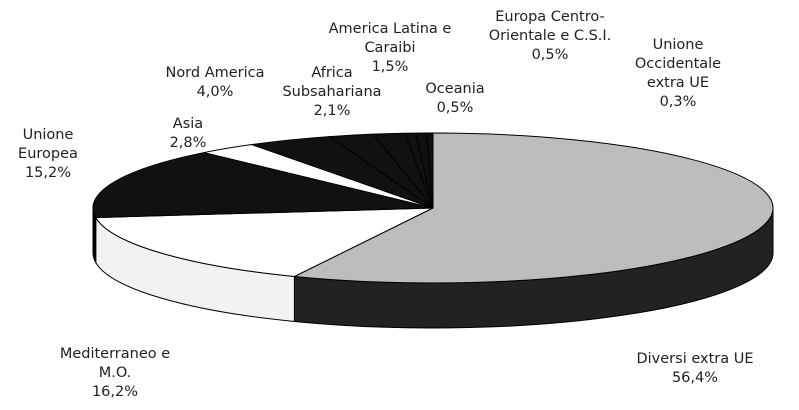 Image resolution: width=799 pixels, height=410 pixels. I want to click on slice-label: Europa Centro-Orientale e C.S.I. 0,5%, so click(550, 36).